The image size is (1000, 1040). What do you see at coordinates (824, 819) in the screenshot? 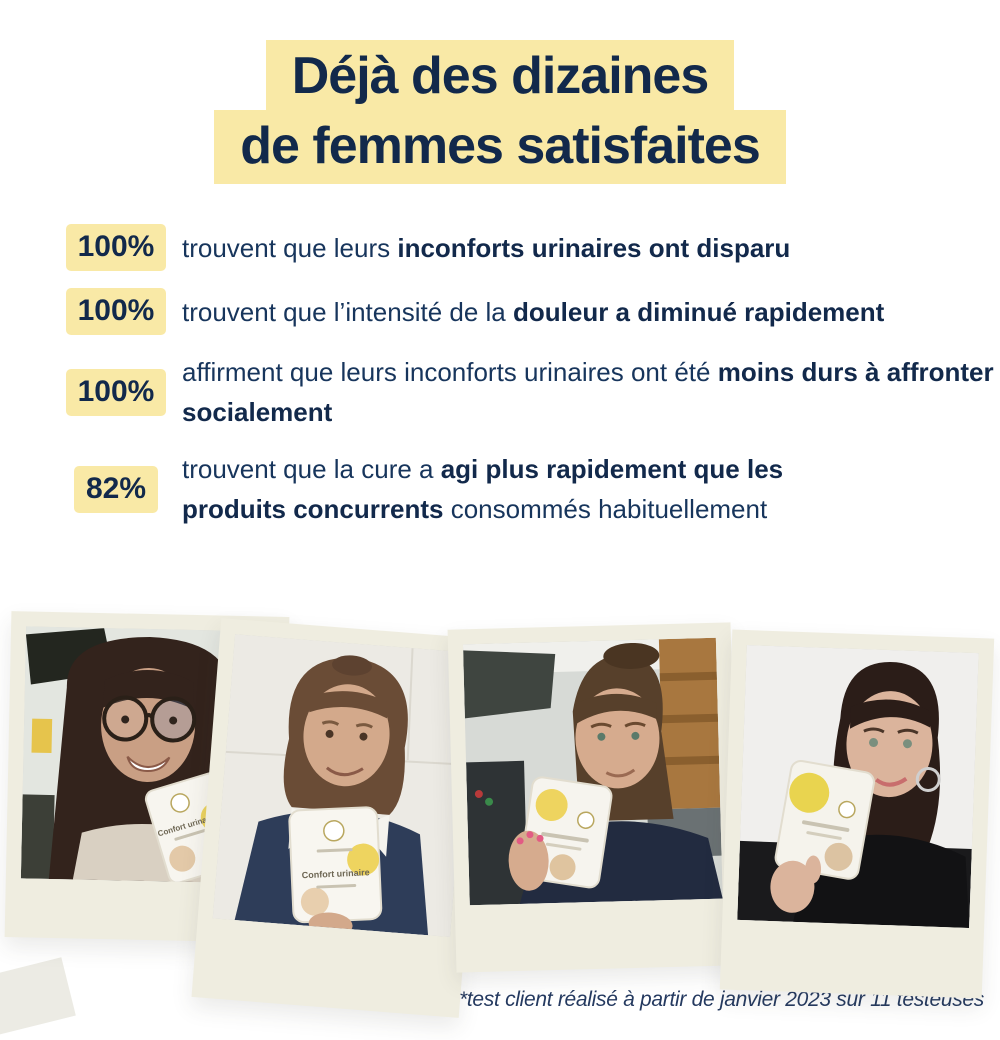
I see `product-pouch-upside-down` at bounding box center [824, 819].